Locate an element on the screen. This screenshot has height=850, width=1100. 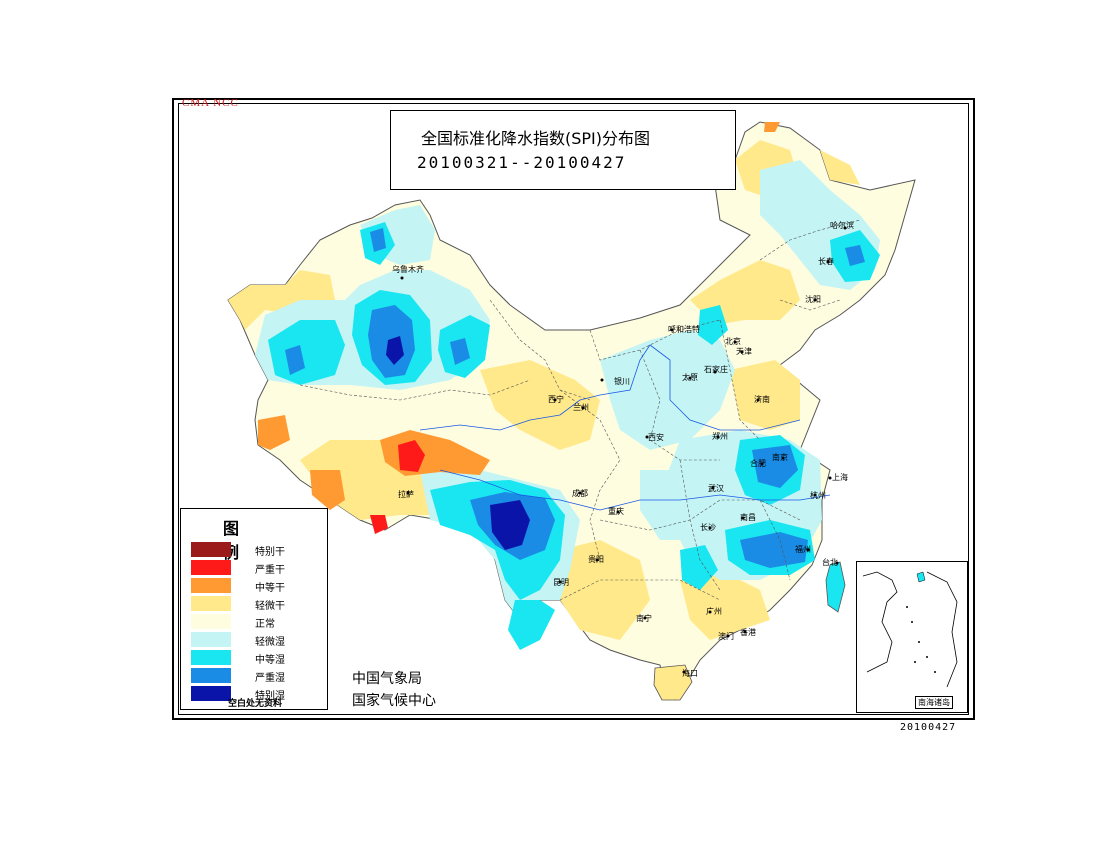
agency-line-1: 中国气象局 is located at coordinates (387, 679).